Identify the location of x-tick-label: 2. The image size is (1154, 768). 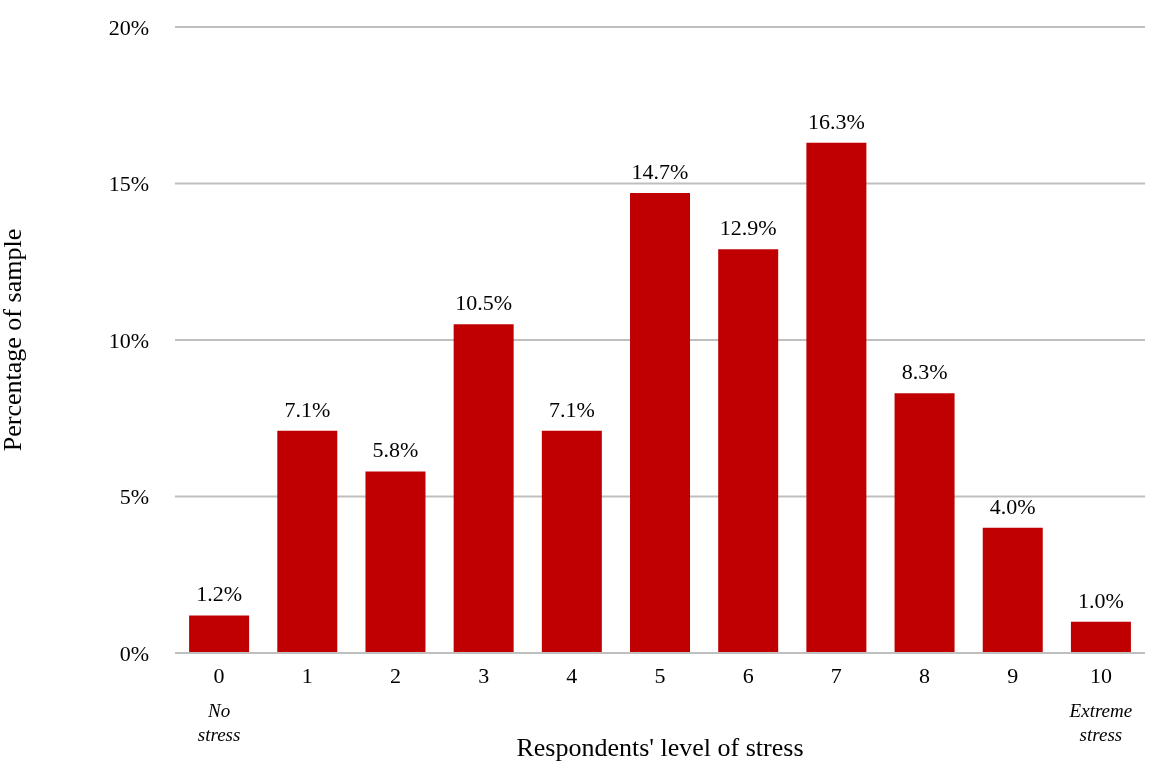
(395, 675).